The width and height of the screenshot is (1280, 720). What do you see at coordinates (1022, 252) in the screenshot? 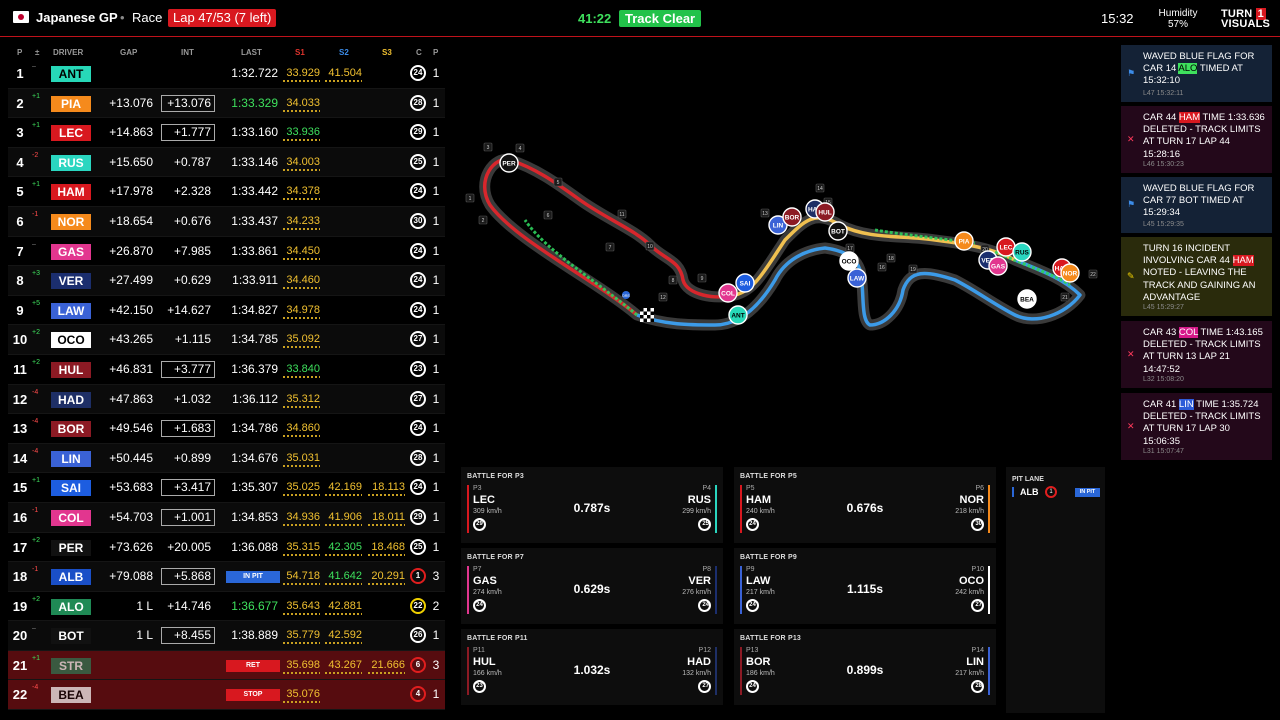
I see `car-marker: RUS` at bounding box center [1022, 252].